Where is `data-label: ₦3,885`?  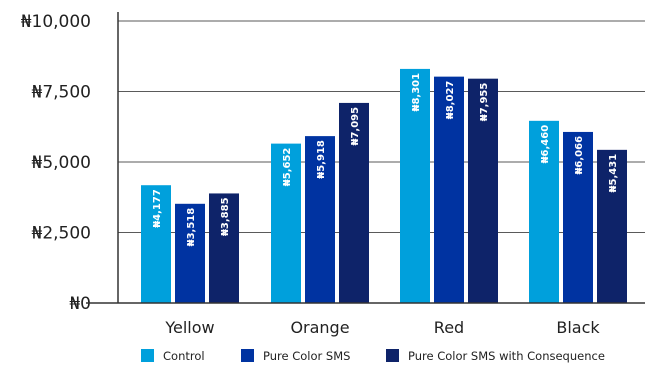 data-label: ₦3,885 is located at coordinates (225, 216).